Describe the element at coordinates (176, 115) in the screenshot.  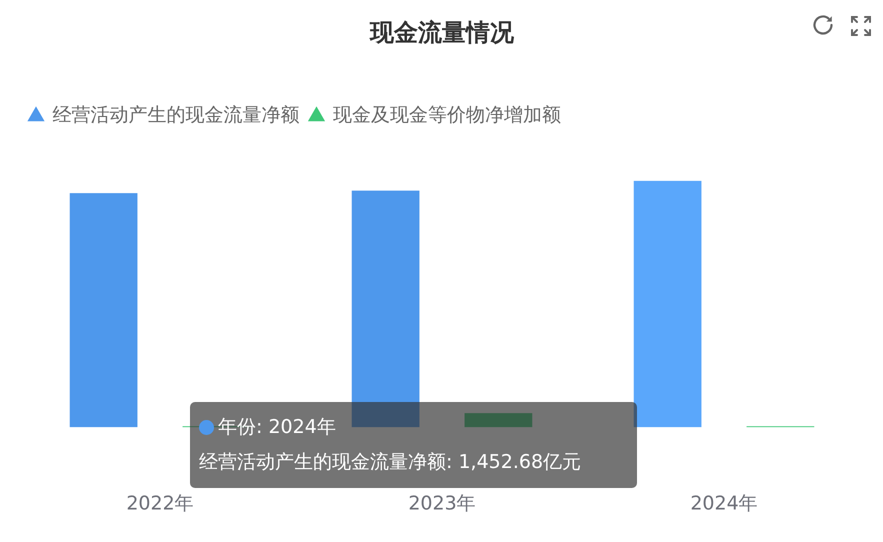
I see `legend-label: 经营活动产生的现金流量净额` at that location.